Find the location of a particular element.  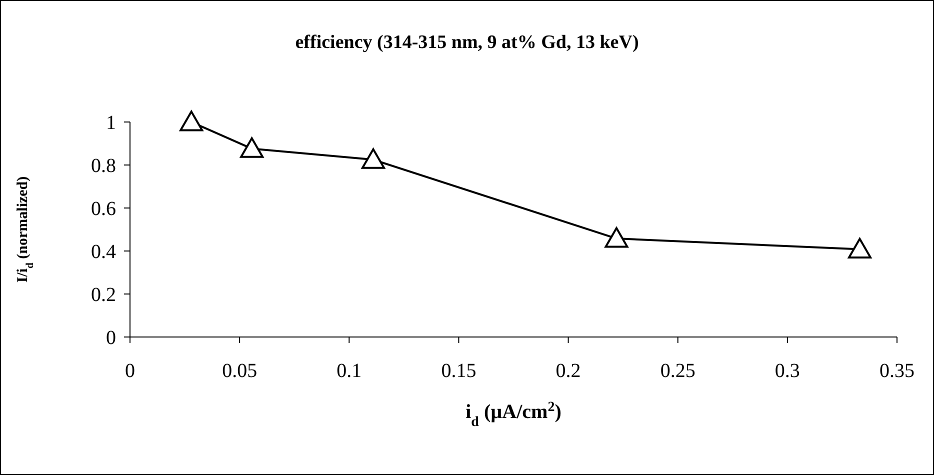

x-tick-label: 0.3 is located at coordinates (787, 371).